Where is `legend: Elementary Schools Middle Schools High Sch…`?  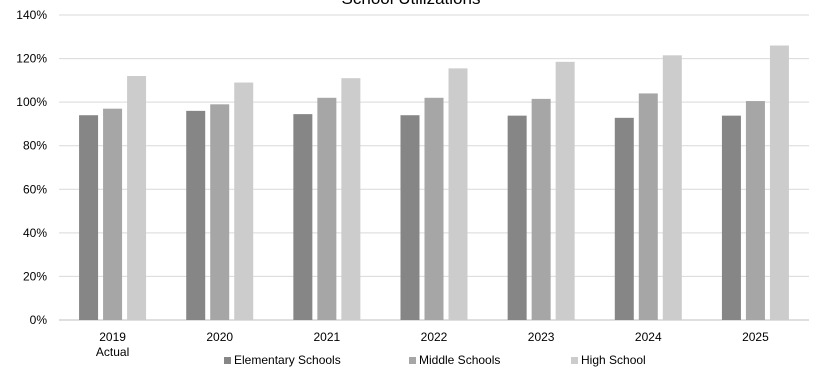 legend: Elementary Schools Middle Schools High Sch… is located at coordinates (435, 360).